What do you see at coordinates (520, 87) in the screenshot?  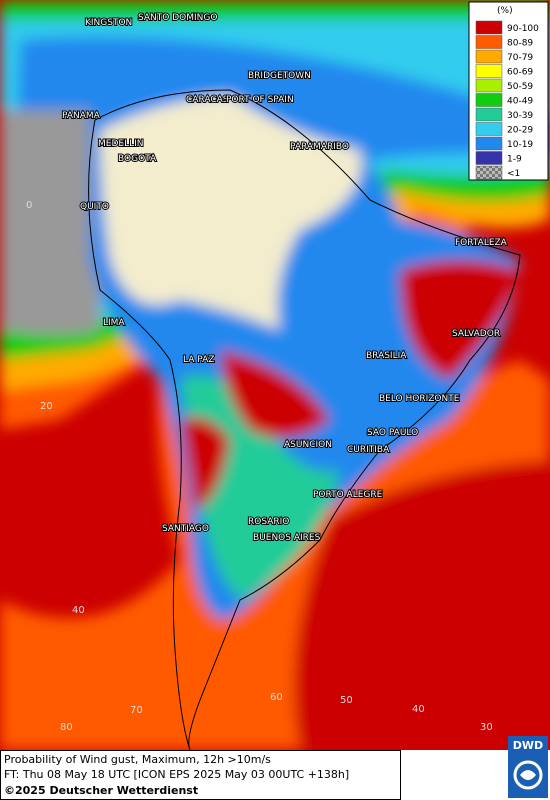 I see `legend-label: 50-59` at bounding box center [520, 87].